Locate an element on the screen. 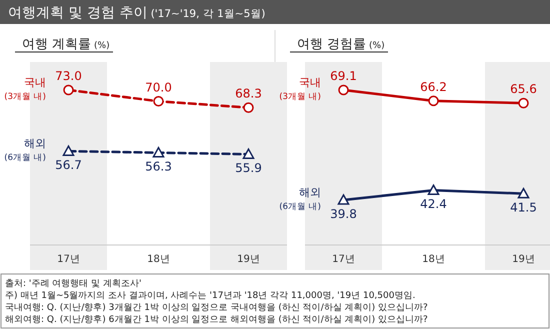 The width and height of the screenshot is (550, 329). data-label: 73.0 is located at coordinates (68, 76).